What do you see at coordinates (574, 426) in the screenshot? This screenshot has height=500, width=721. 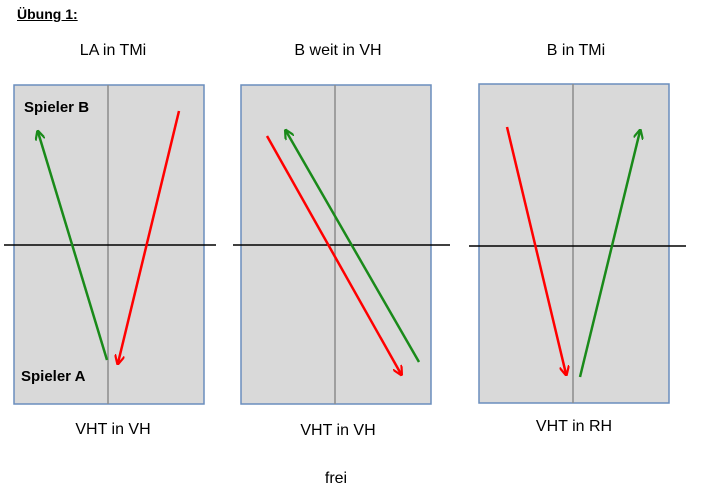 I see `panel-3-caption: VHT in RH` at bounding box center [574, 426].